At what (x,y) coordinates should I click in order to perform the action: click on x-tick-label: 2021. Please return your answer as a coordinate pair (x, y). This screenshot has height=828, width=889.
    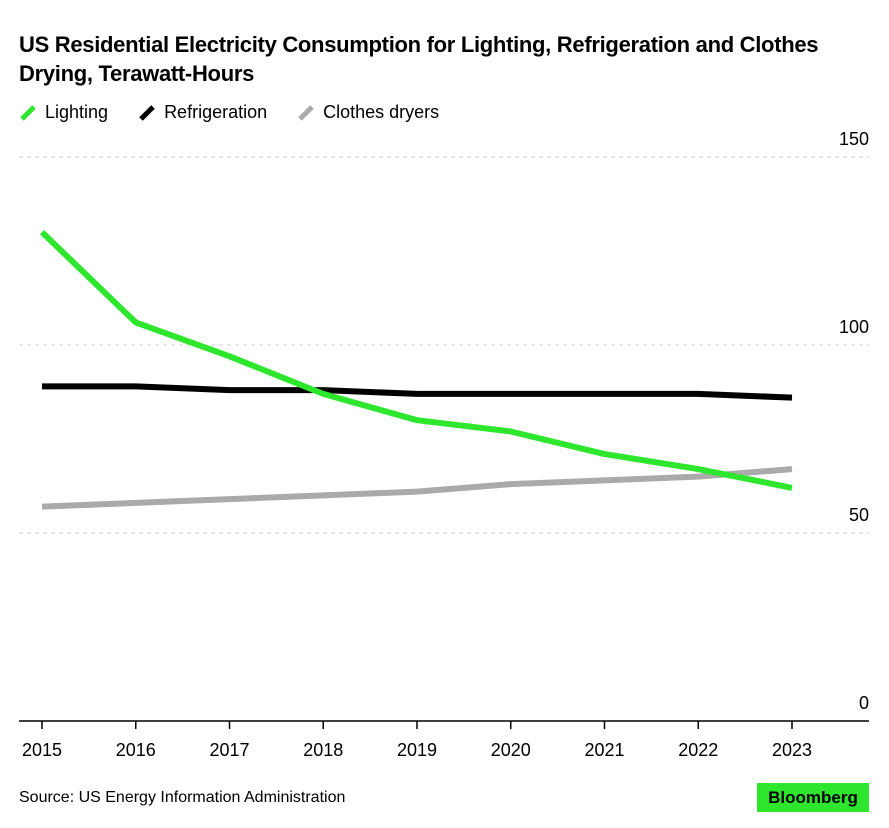
    Looking at the image, I should click on (604, 750).